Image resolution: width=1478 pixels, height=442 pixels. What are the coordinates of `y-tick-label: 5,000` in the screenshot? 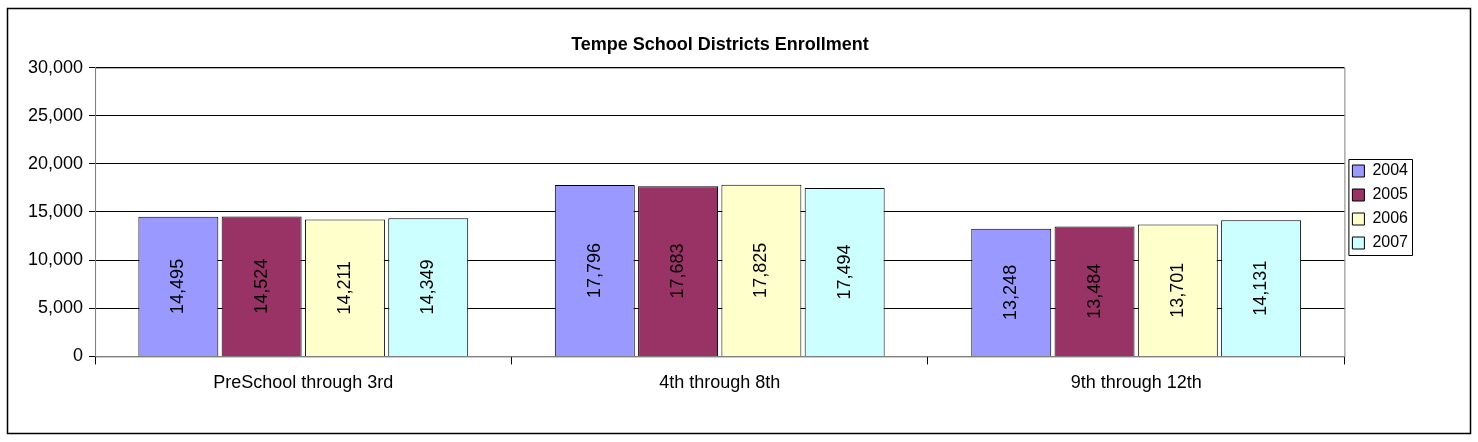 It's located at (61, 307).